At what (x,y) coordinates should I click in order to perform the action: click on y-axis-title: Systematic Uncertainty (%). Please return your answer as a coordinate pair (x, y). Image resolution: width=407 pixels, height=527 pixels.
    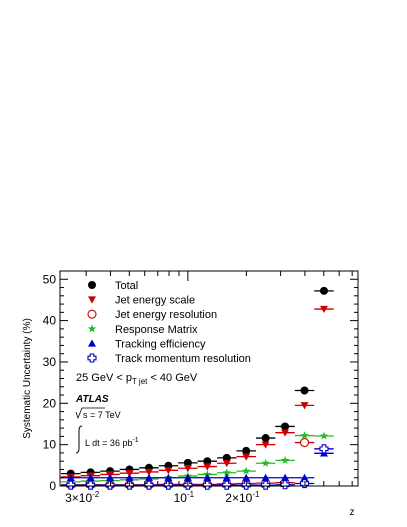
    Looking at the image, I should click on (27, 378).